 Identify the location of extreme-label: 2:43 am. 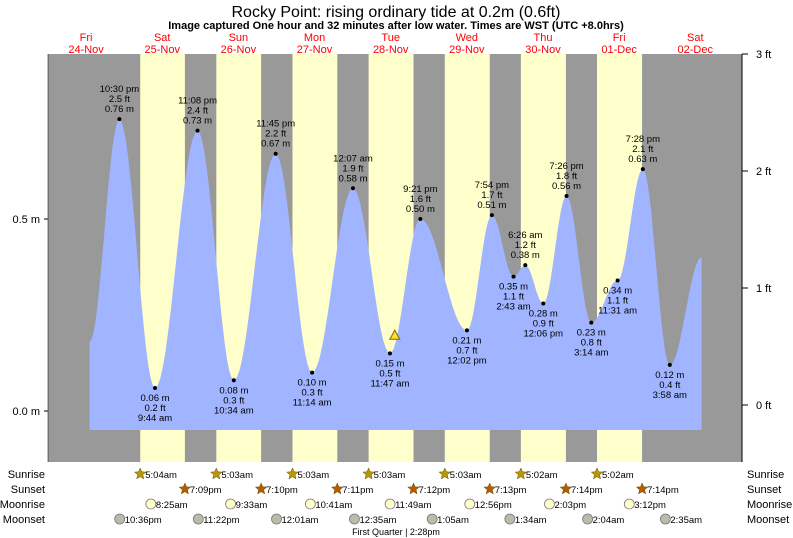
(513, 307).